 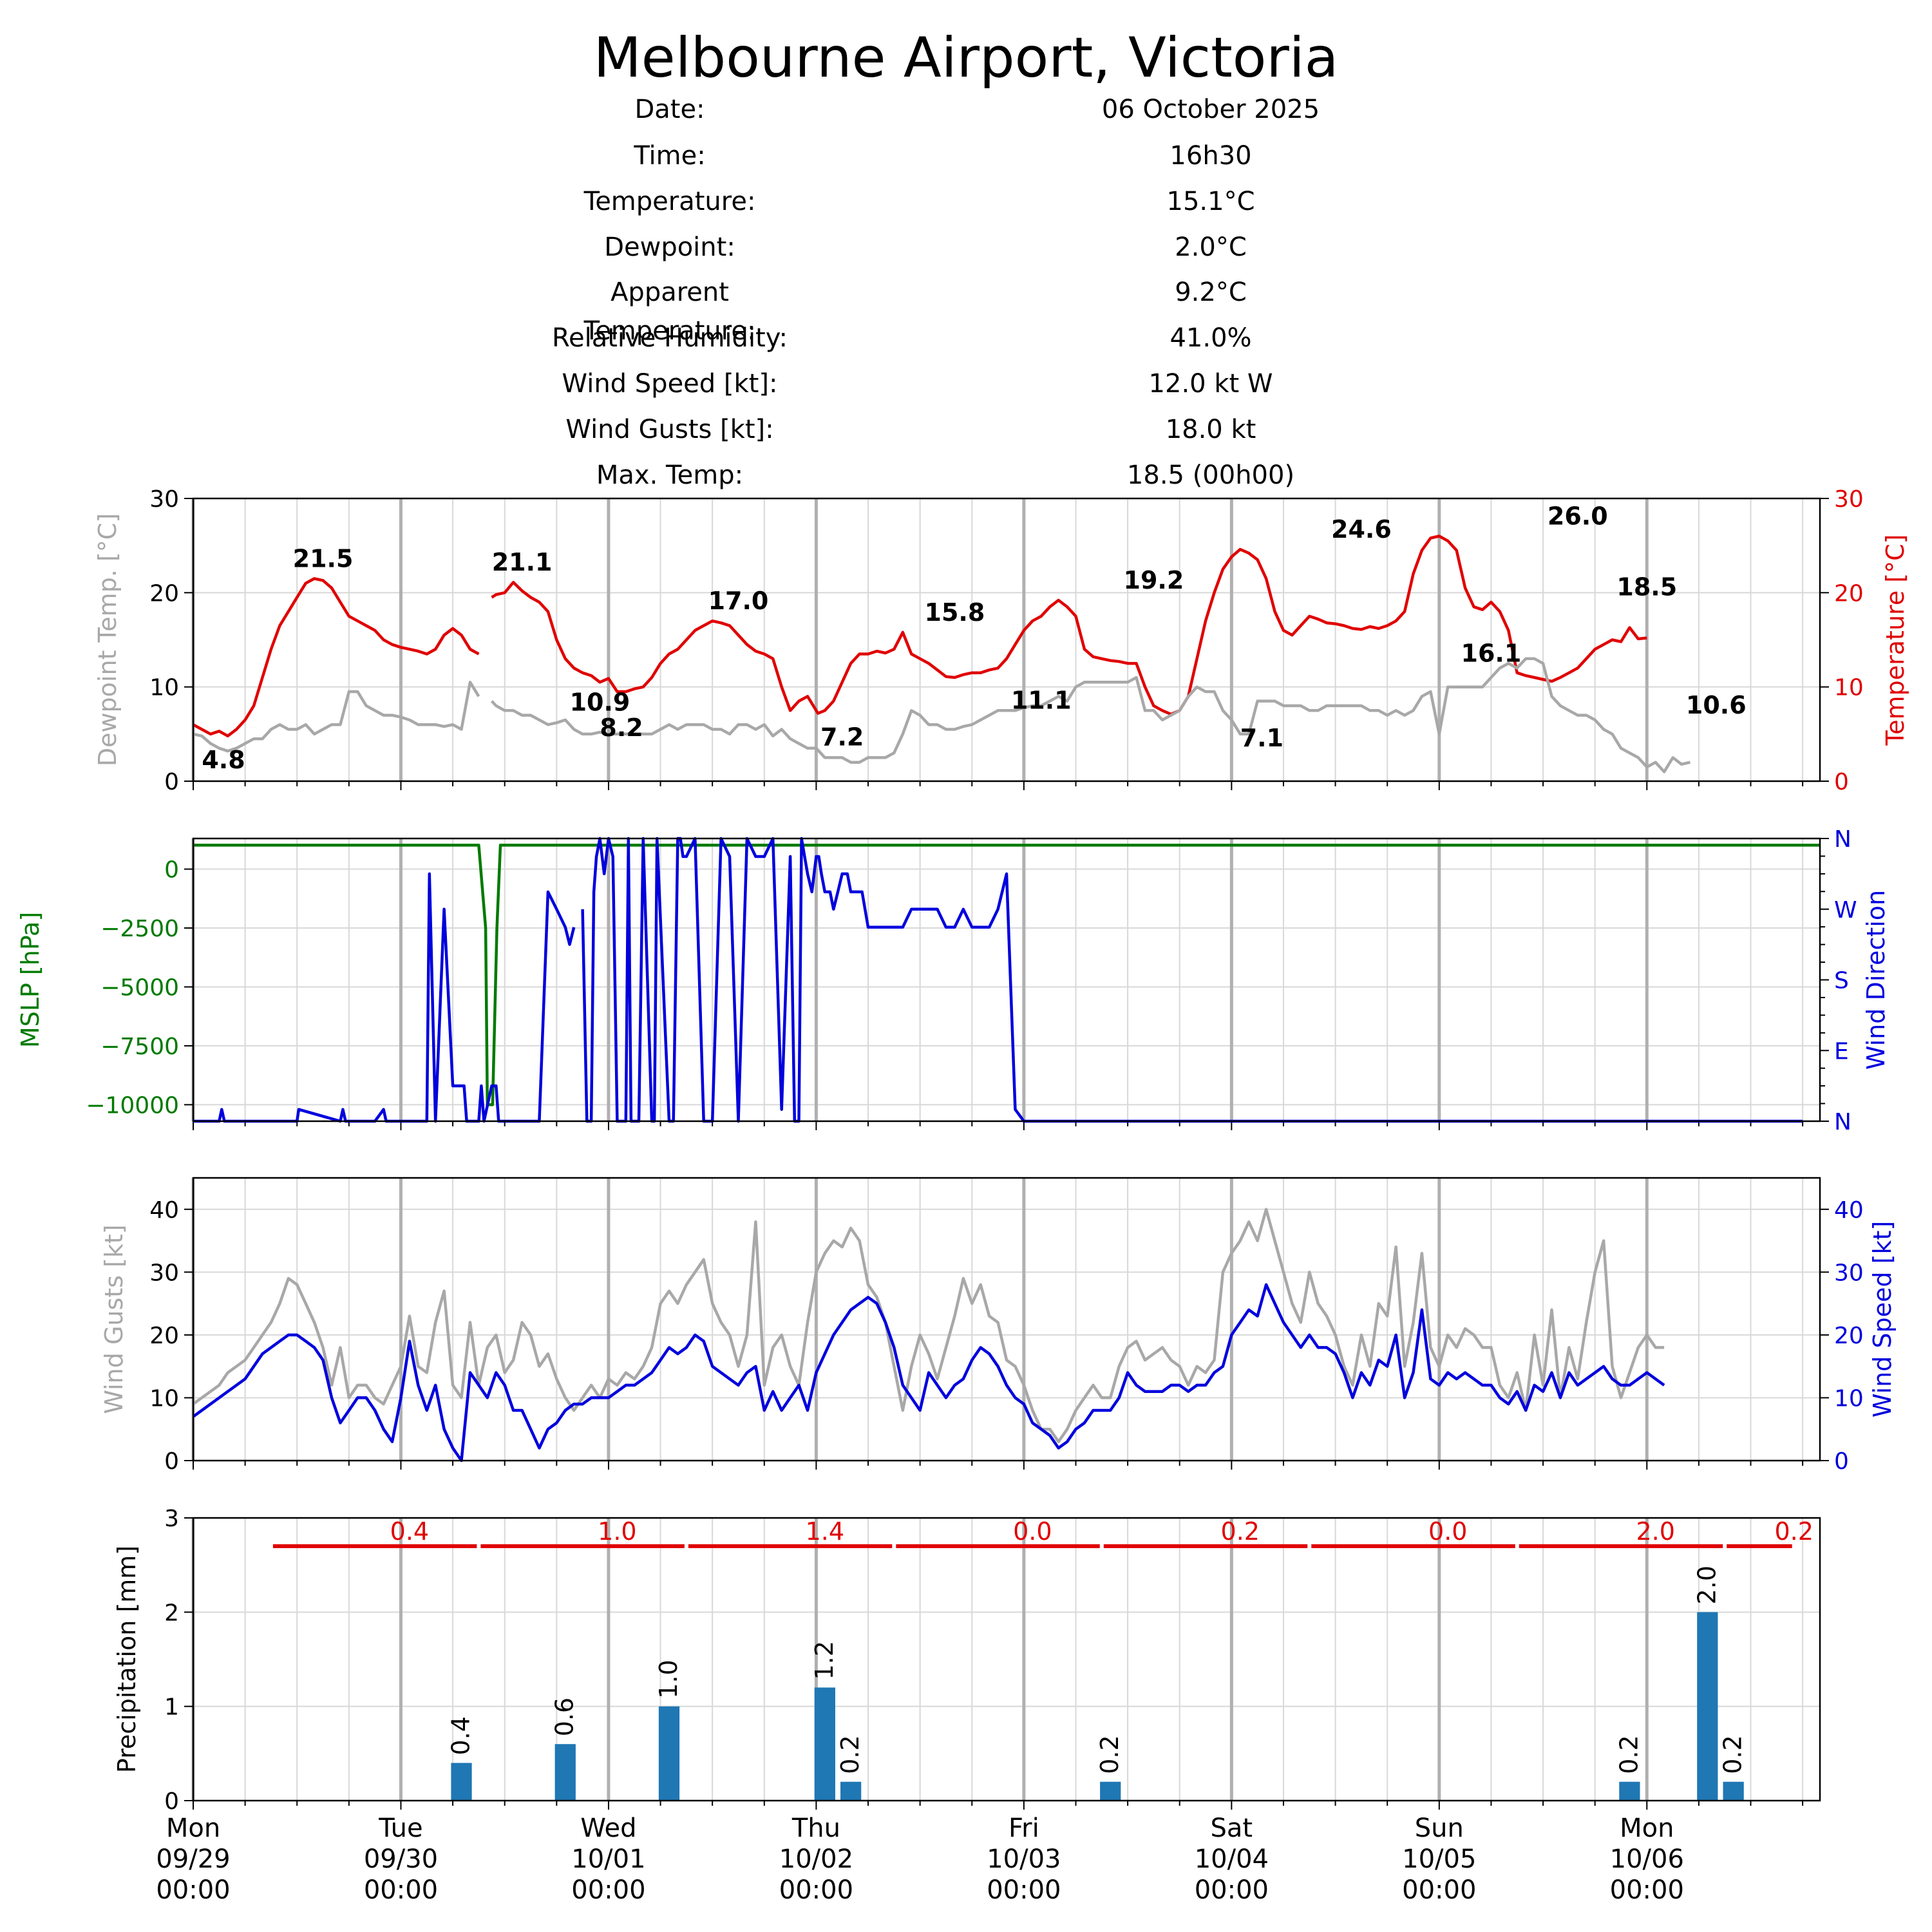 I want to click on summary-label: Dewpoint:, so click(x=669, y=247).